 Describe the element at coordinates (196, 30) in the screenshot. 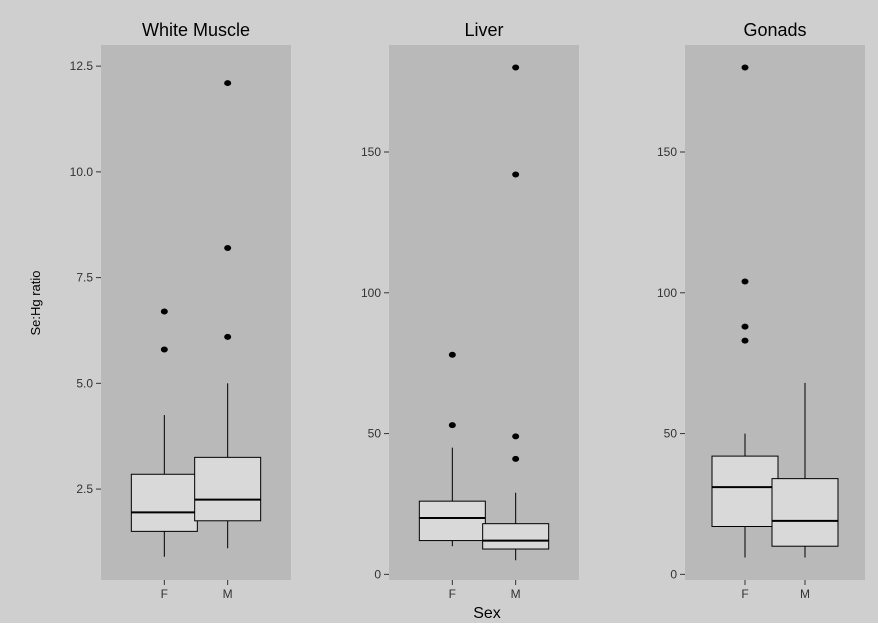

I see `panel-title: White Muscle` at that location.